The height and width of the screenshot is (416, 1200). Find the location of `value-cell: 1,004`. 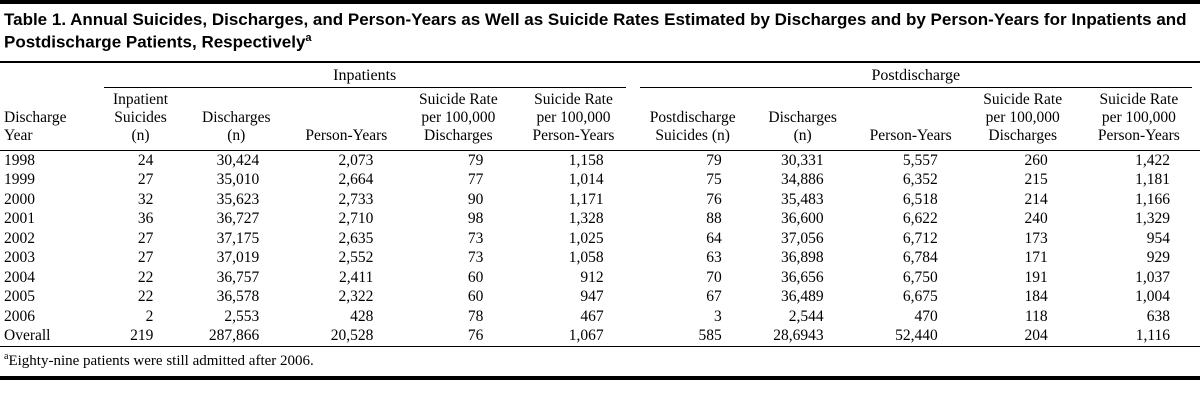

value-cell: 1,004 is located at coordinates (1152, 297).